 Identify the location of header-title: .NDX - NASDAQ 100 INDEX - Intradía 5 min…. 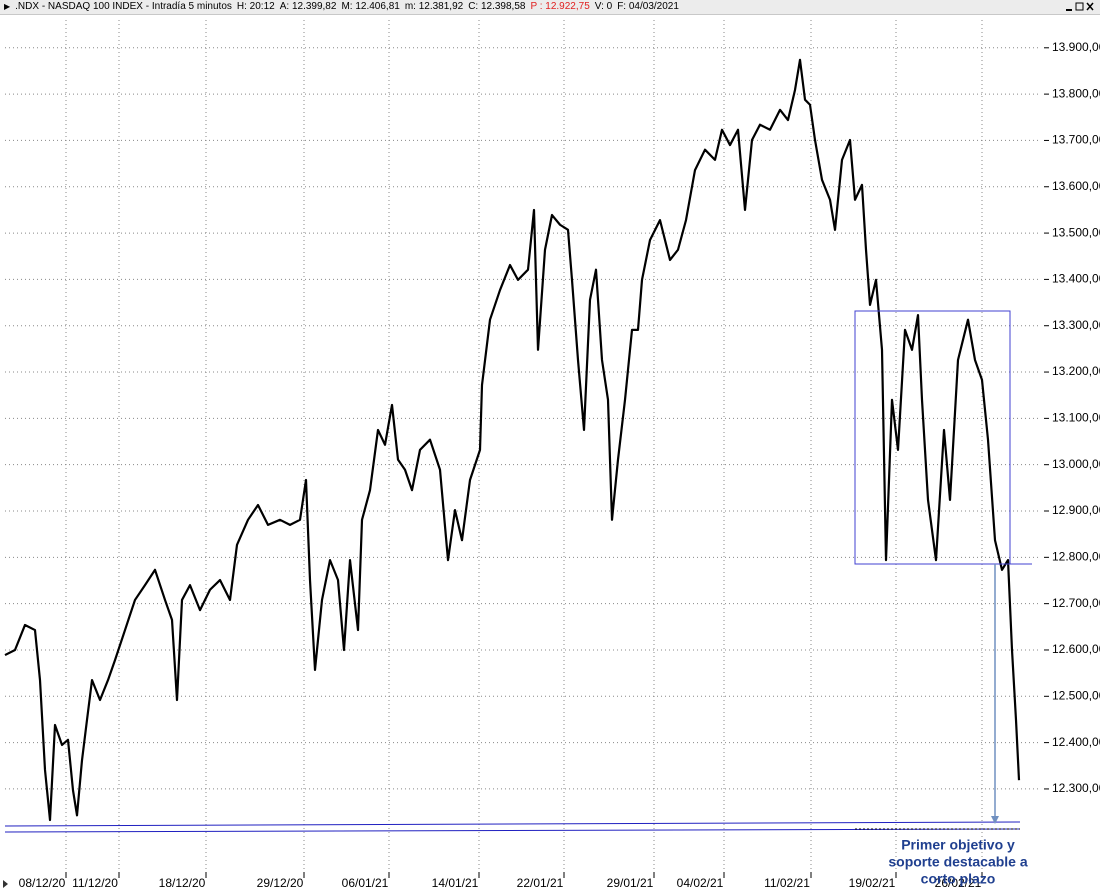
(123, 6).